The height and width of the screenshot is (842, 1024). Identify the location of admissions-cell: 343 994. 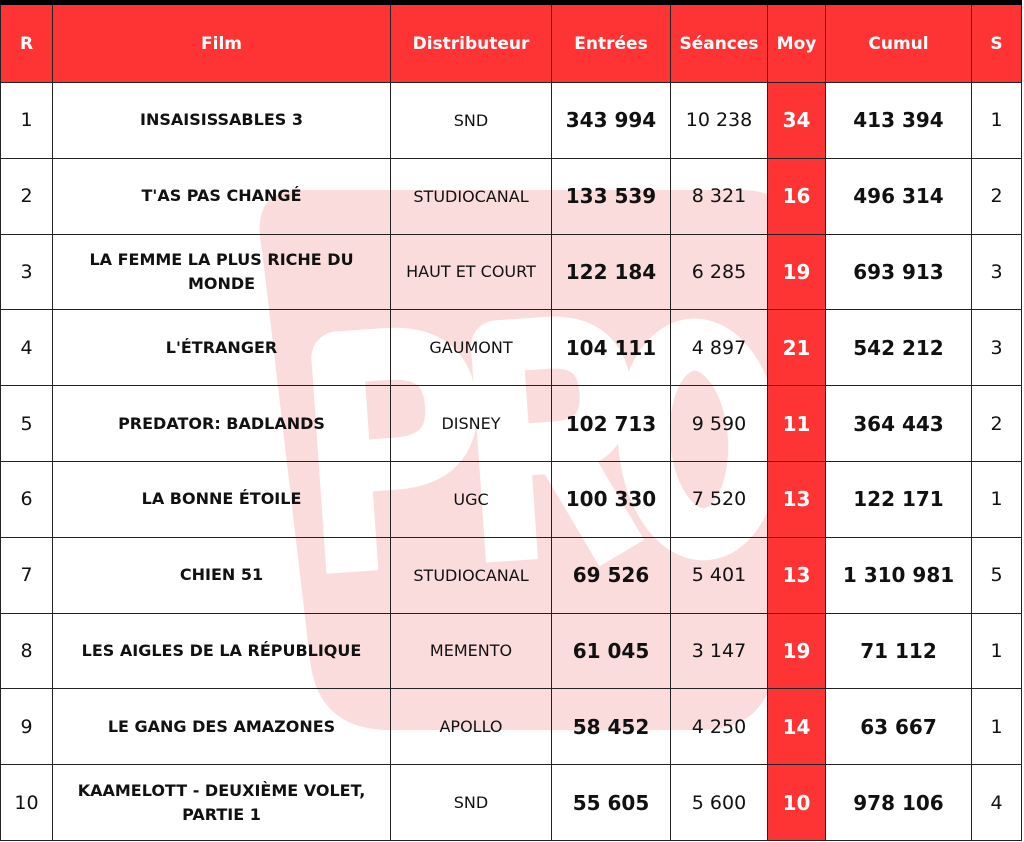
(611, 120).